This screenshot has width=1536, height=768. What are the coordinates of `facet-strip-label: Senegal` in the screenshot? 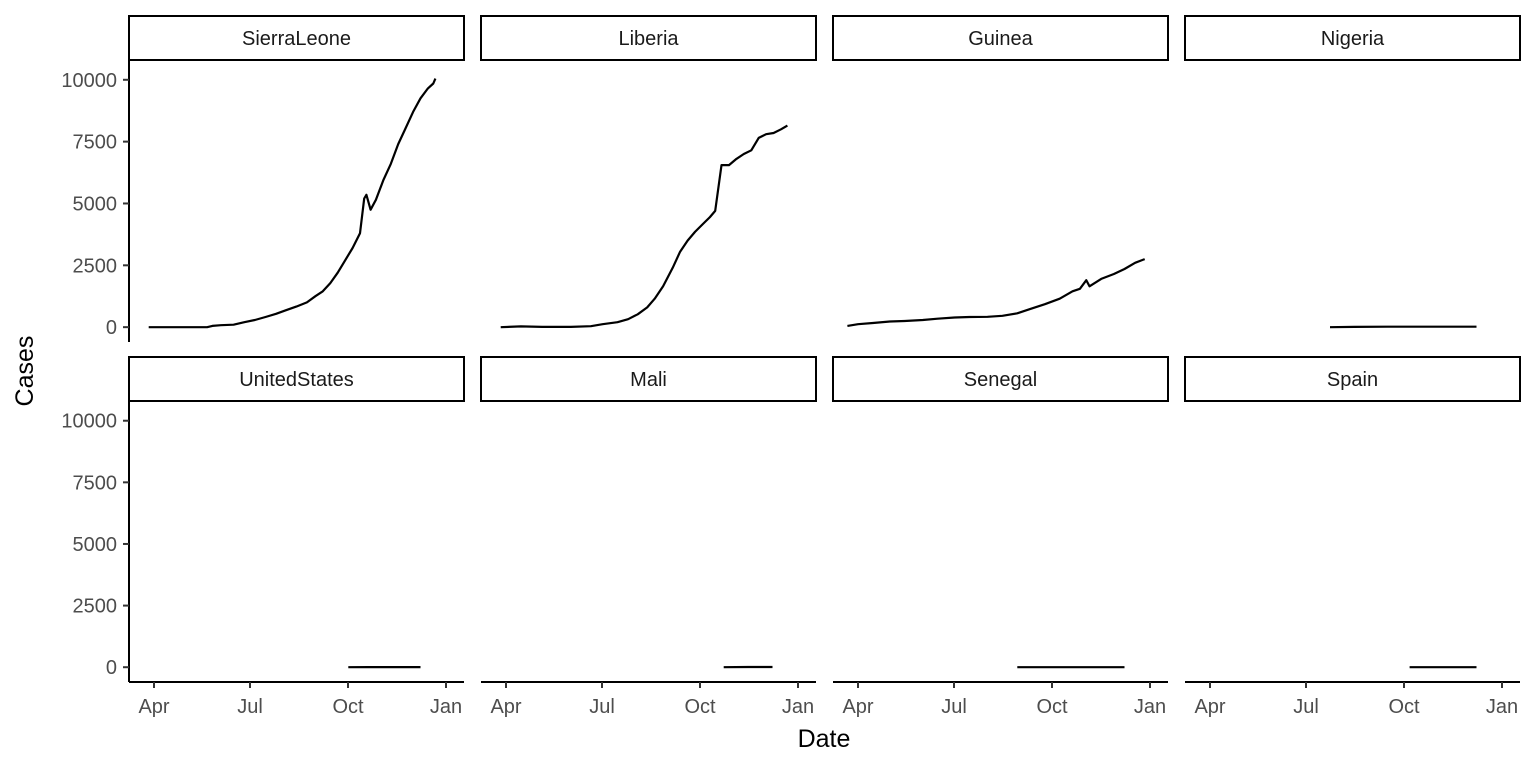 It's located at (1000, 380).